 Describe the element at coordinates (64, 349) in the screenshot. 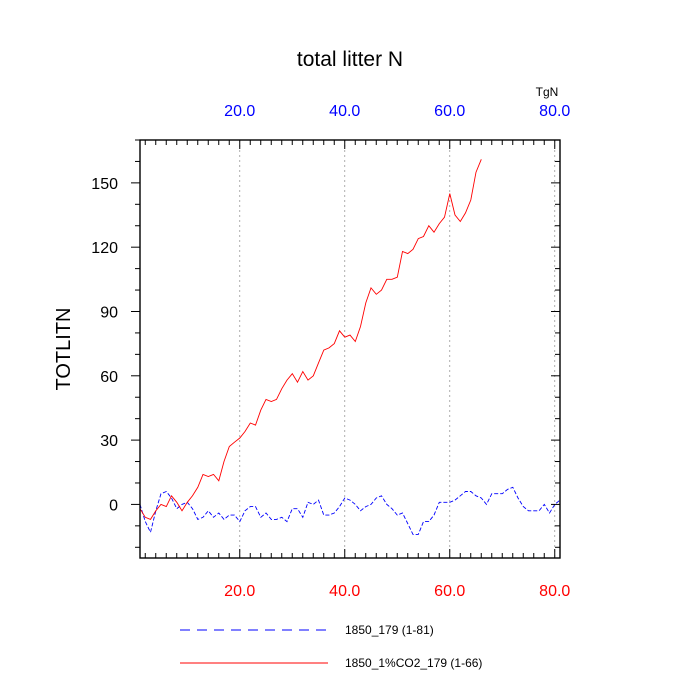

I see `y-axis-label: TOTLITN` at that location.